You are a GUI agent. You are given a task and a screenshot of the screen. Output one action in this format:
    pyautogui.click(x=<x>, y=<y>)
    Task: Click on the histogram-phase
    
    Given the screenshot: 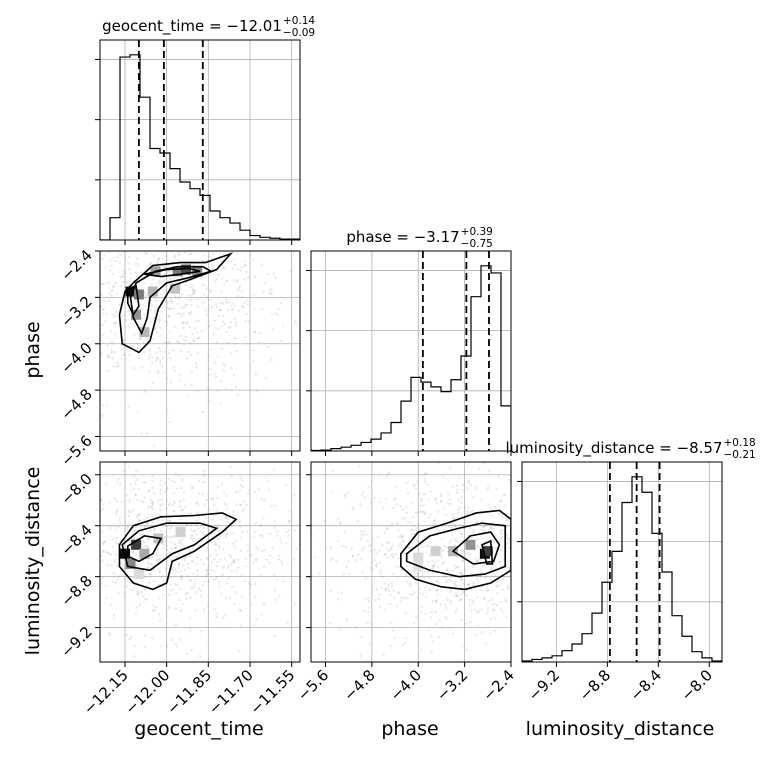 What is the action you would take?
    pyautogui.click(x=411, y=358)
    